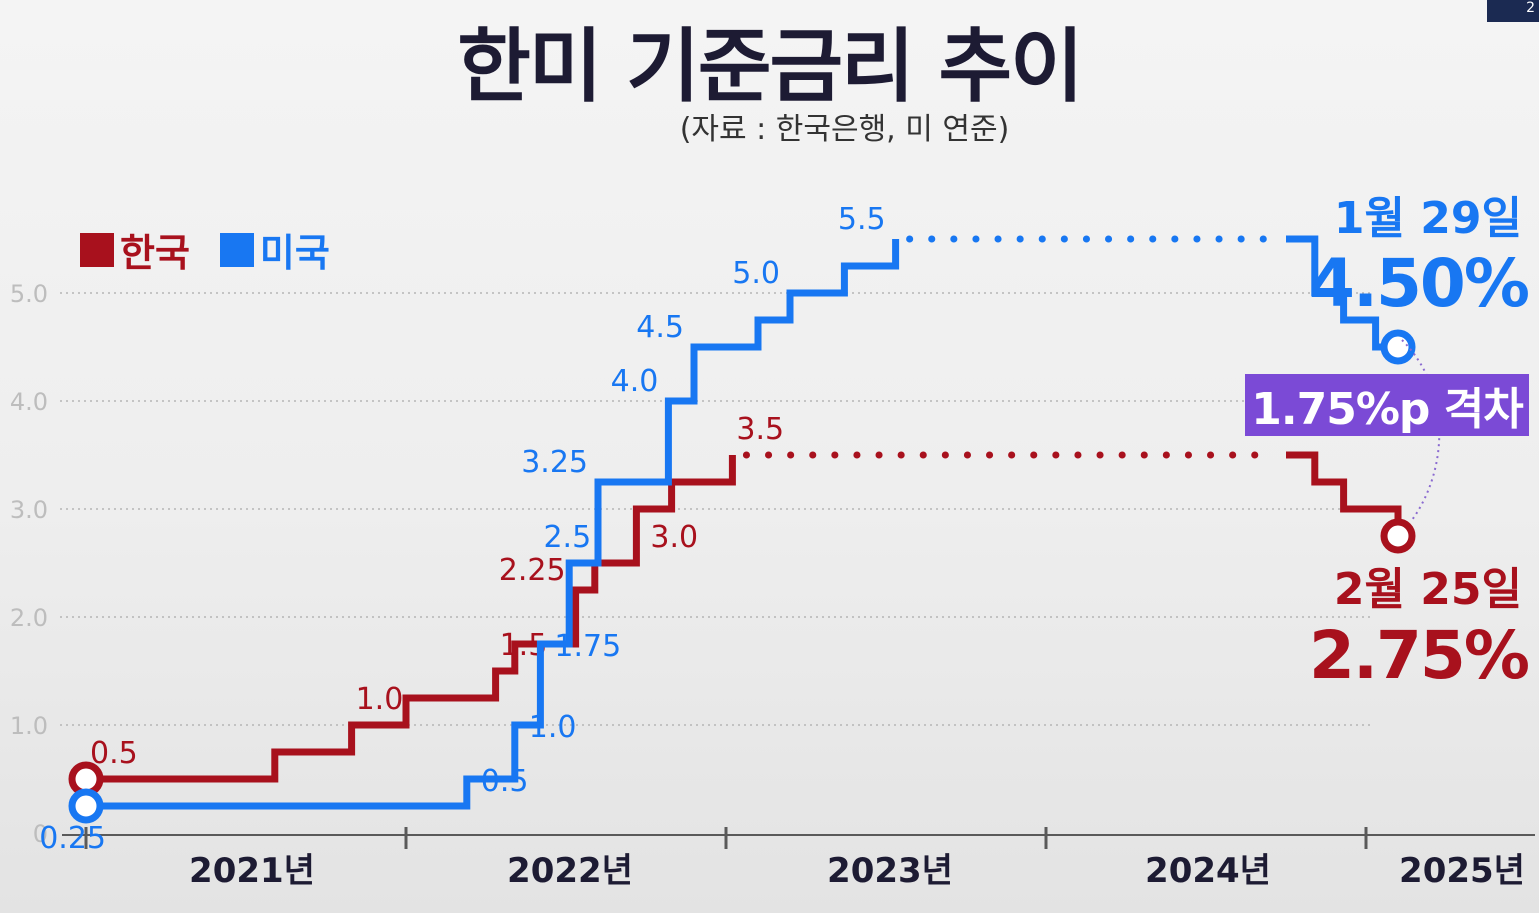  I want to click on data-label: 5.5, so click(862, 219).